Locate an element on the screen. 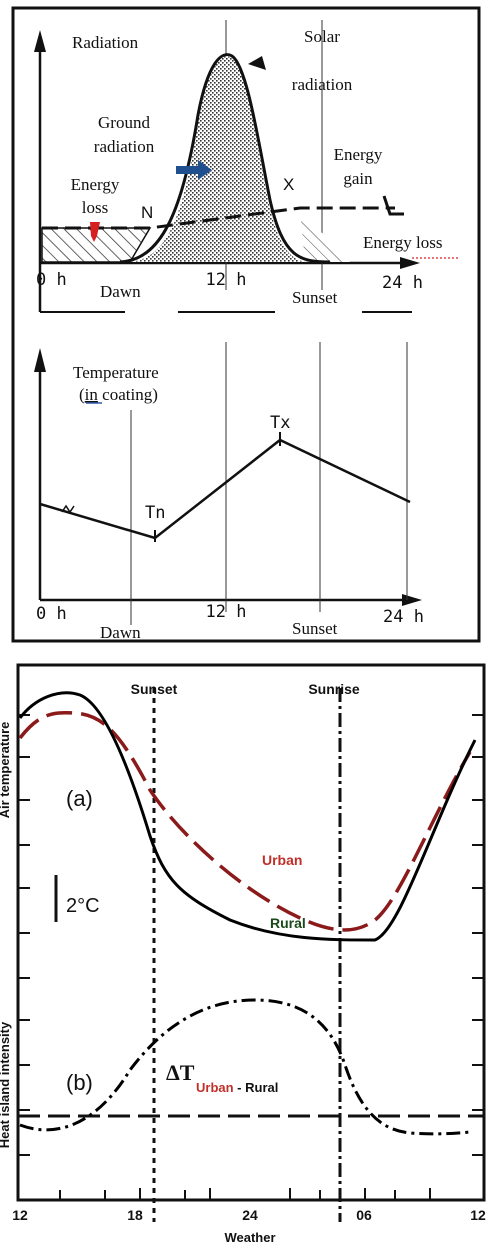 This screenshot has height=1249, width=493. delta-t-symbol: ΔT is located at coordinates (180, 1072).